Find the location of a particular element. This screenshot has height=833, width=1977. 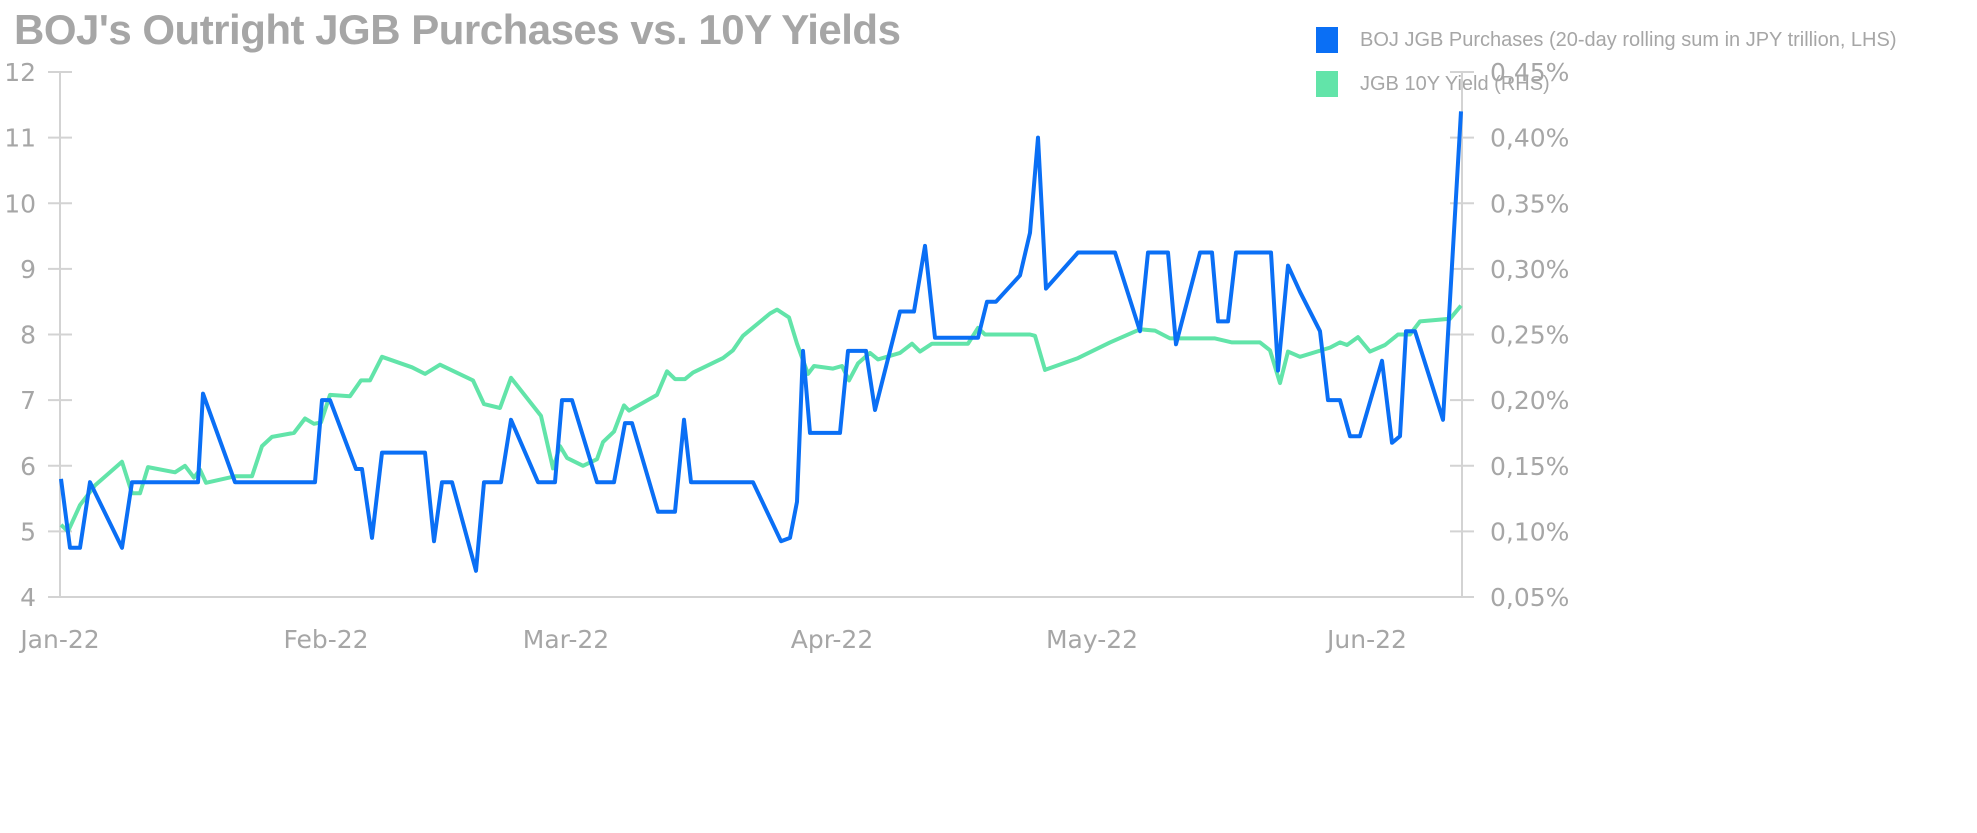

x-axis: Jan-22 Feb-22 Mar-22 Apr-22 May-22 Jun-22 is located at coordinates (712, 639).